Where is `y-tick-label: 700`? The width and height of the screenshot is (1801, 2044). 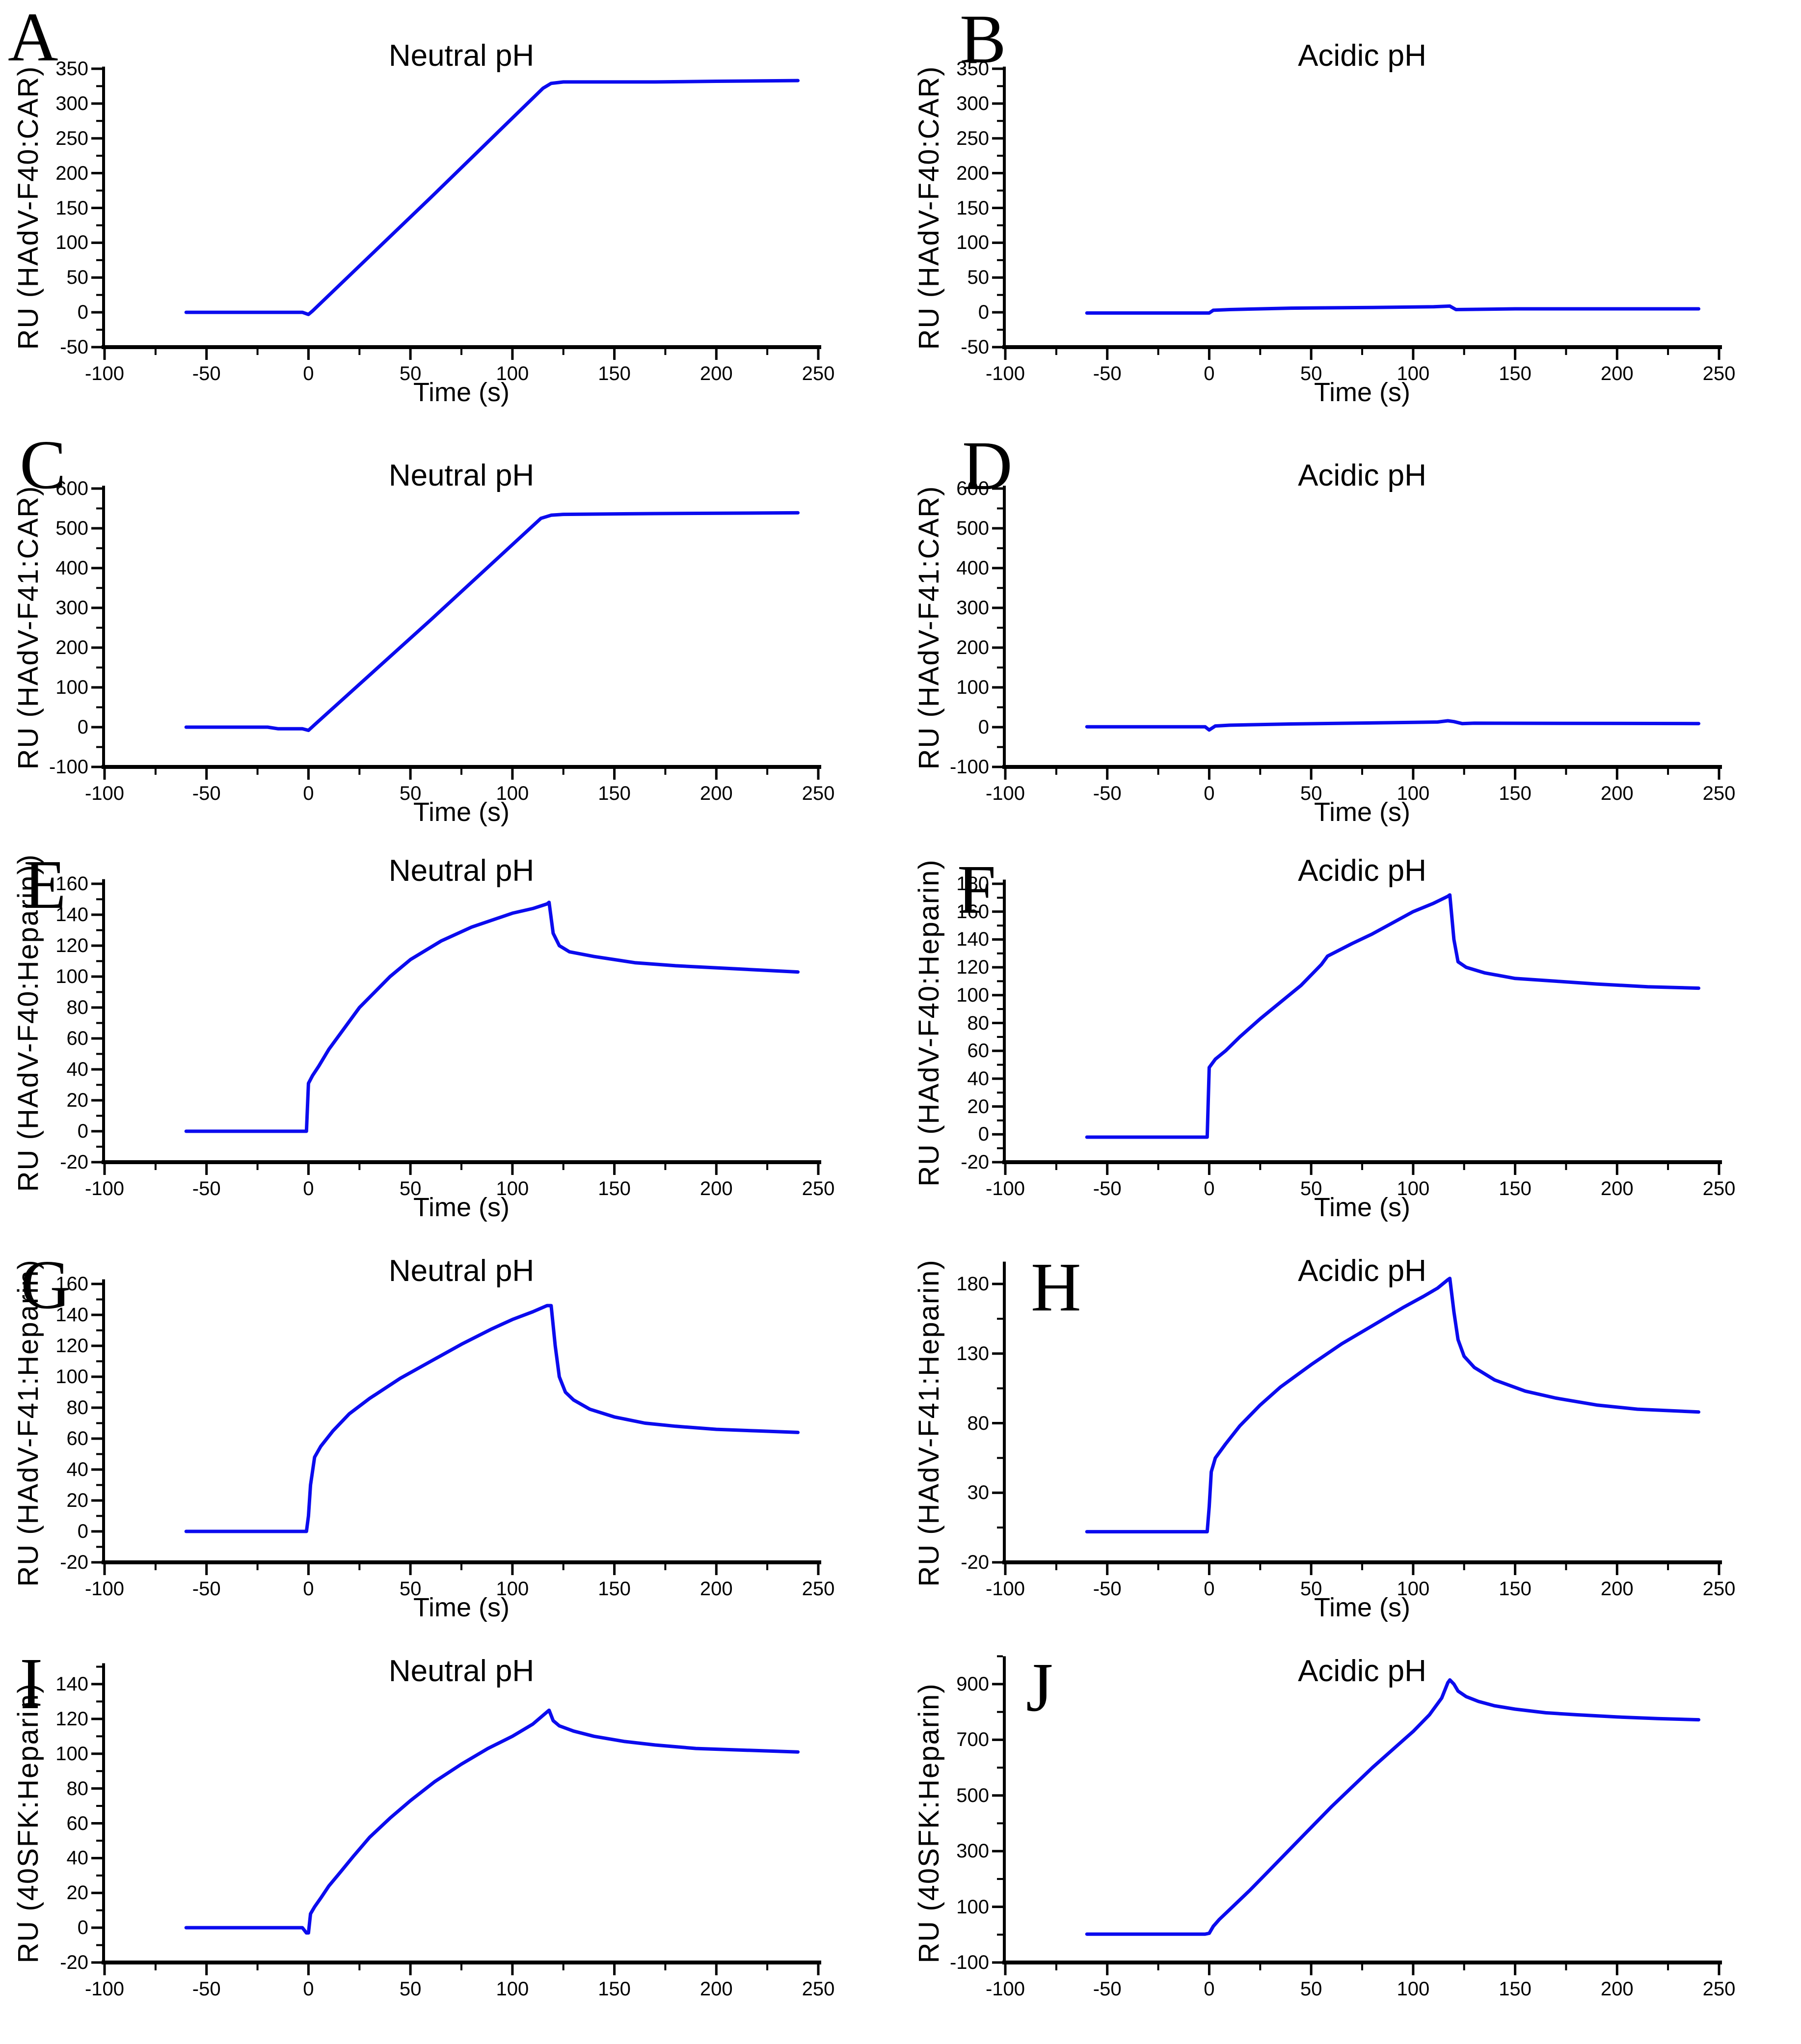
y-tick-label: 700 is located at coordinates (972, 1740).